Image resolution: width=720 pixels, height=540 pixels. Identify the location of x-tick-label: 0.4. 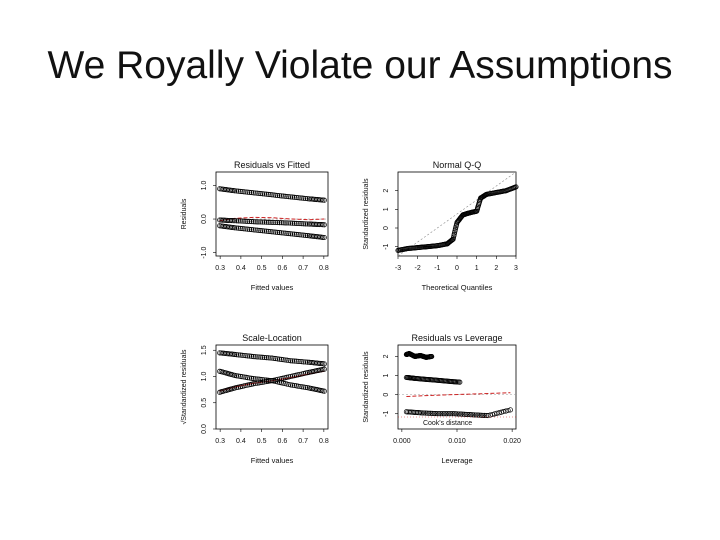
(241, 441).